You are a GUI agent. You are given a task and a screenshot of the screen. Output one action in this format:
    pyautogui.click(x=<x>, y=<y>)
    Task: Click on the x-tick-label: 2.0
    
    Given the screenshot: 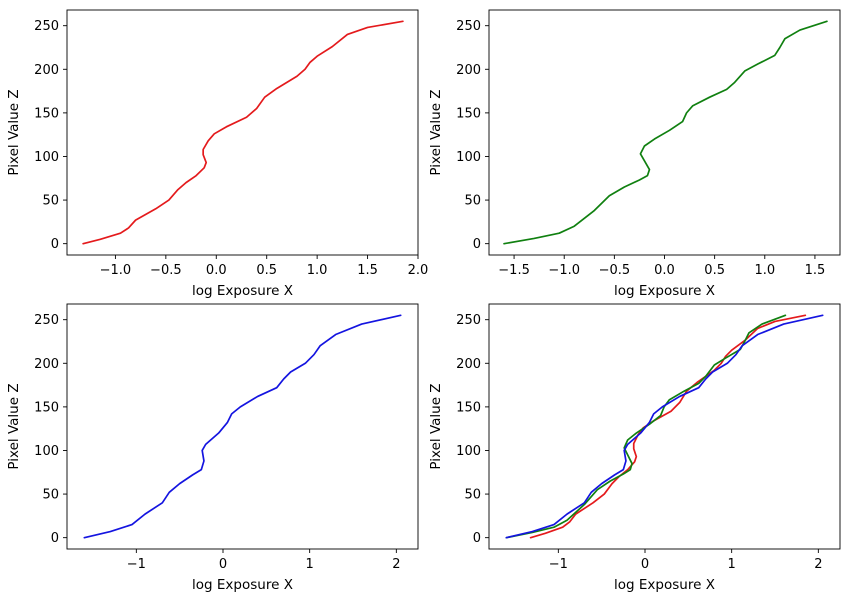 What is the action you would take?
    pyautogui.click(x=418, y=270)
    